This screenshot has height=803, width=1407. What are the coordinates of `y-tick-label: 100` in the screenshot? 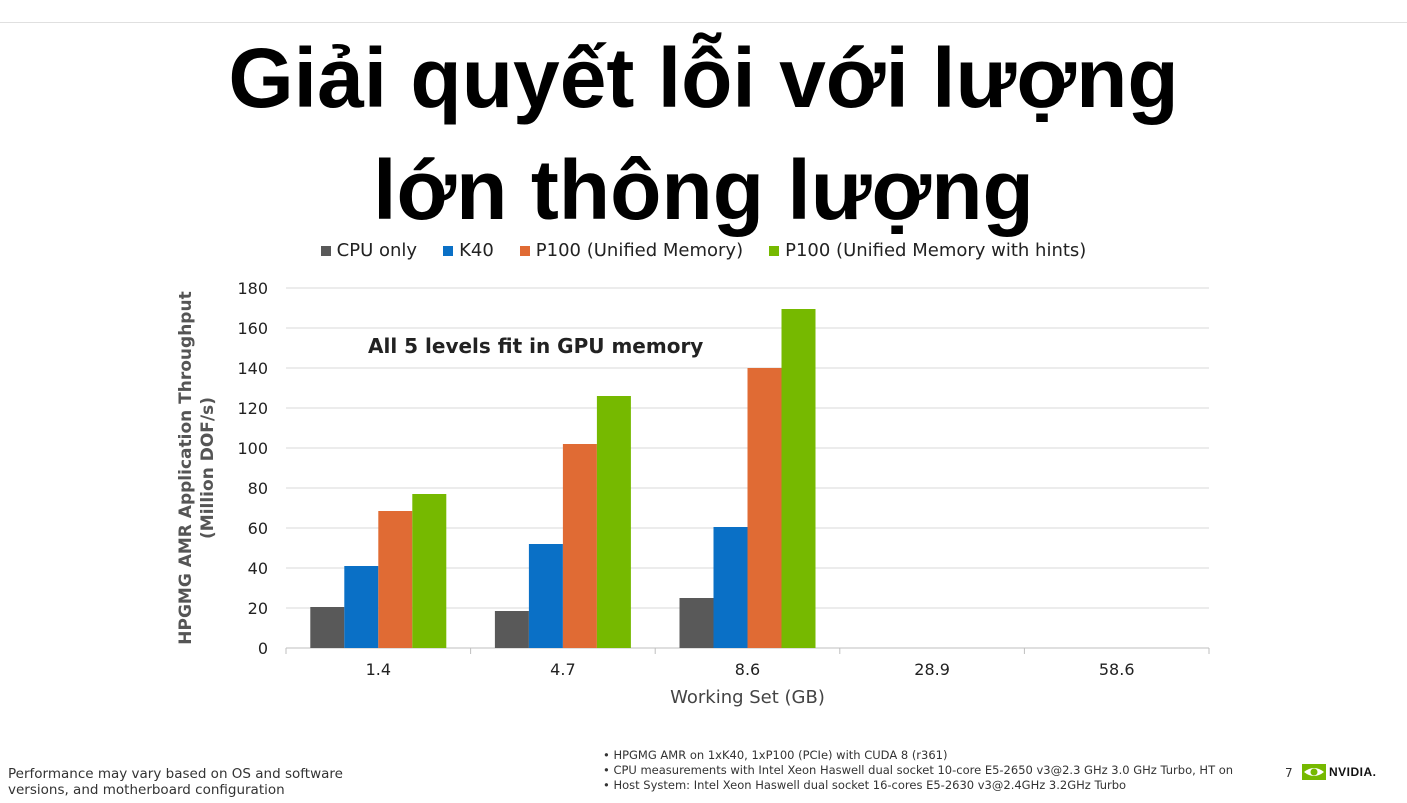 It's located at (252, 448).